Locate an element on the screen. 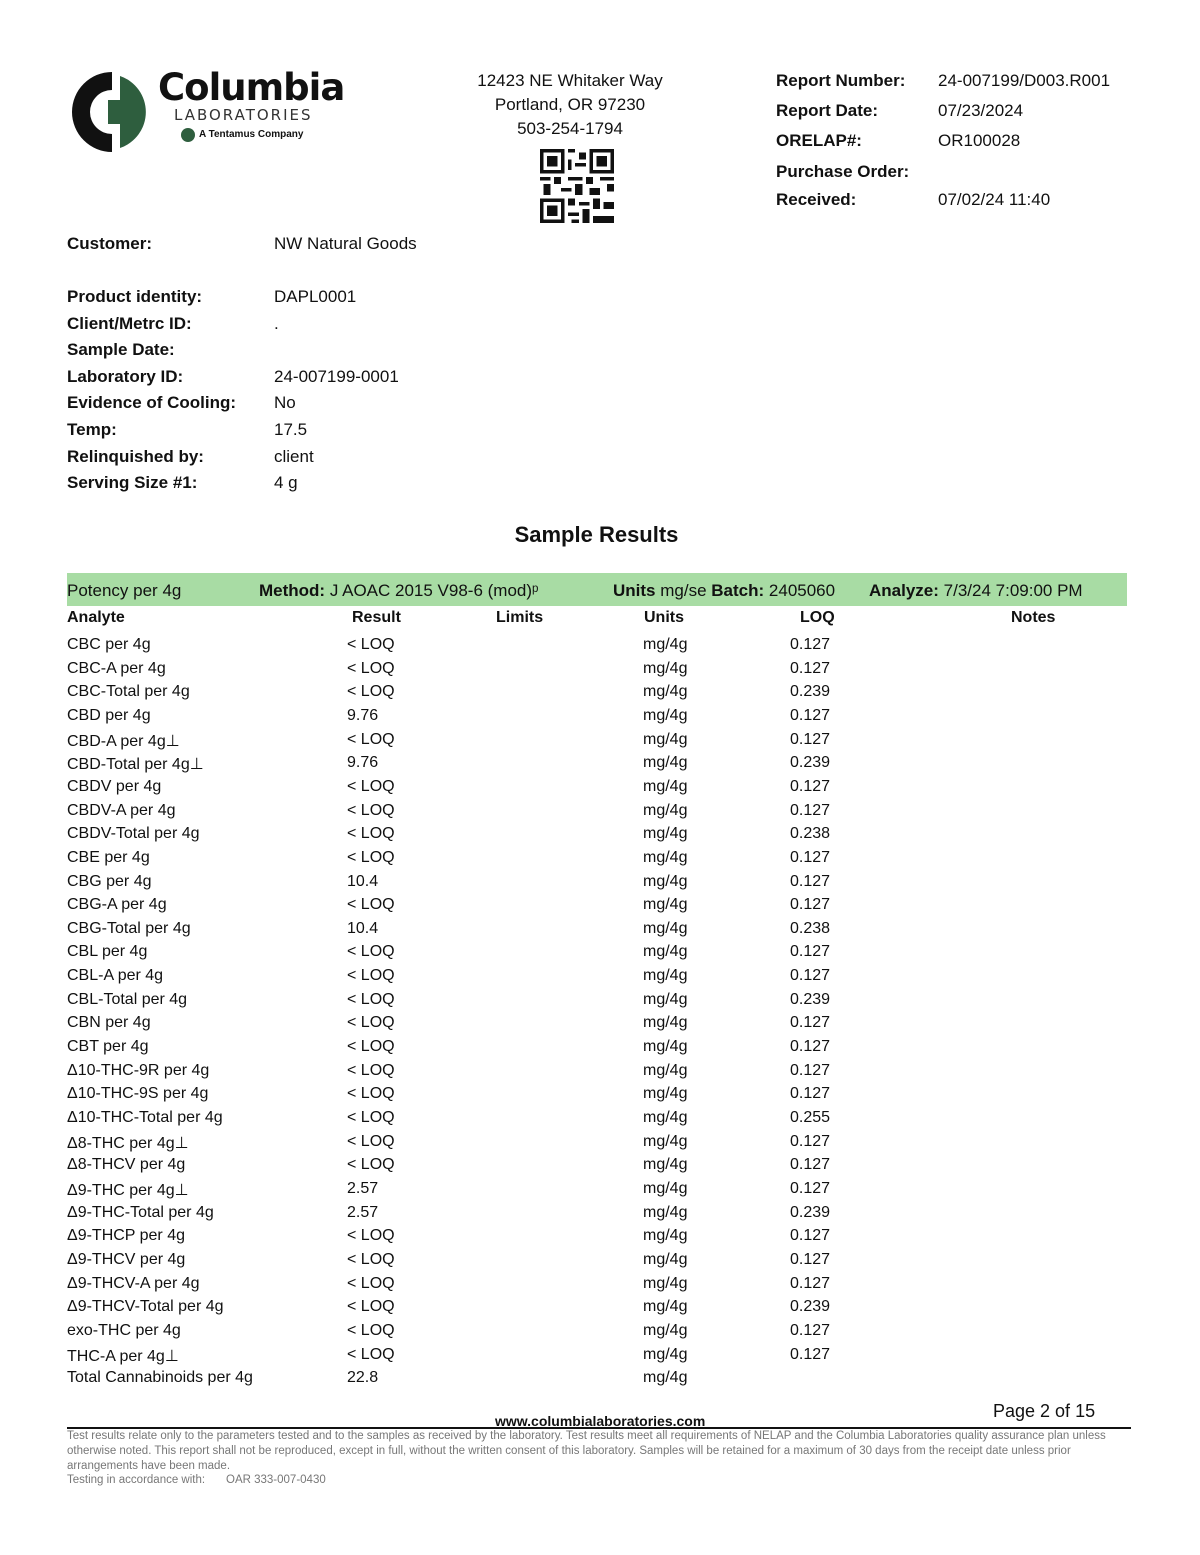  table-row: CBG-Total per 4g 10.4 mg/4g 0.238 is located at coordinates (600, 931).